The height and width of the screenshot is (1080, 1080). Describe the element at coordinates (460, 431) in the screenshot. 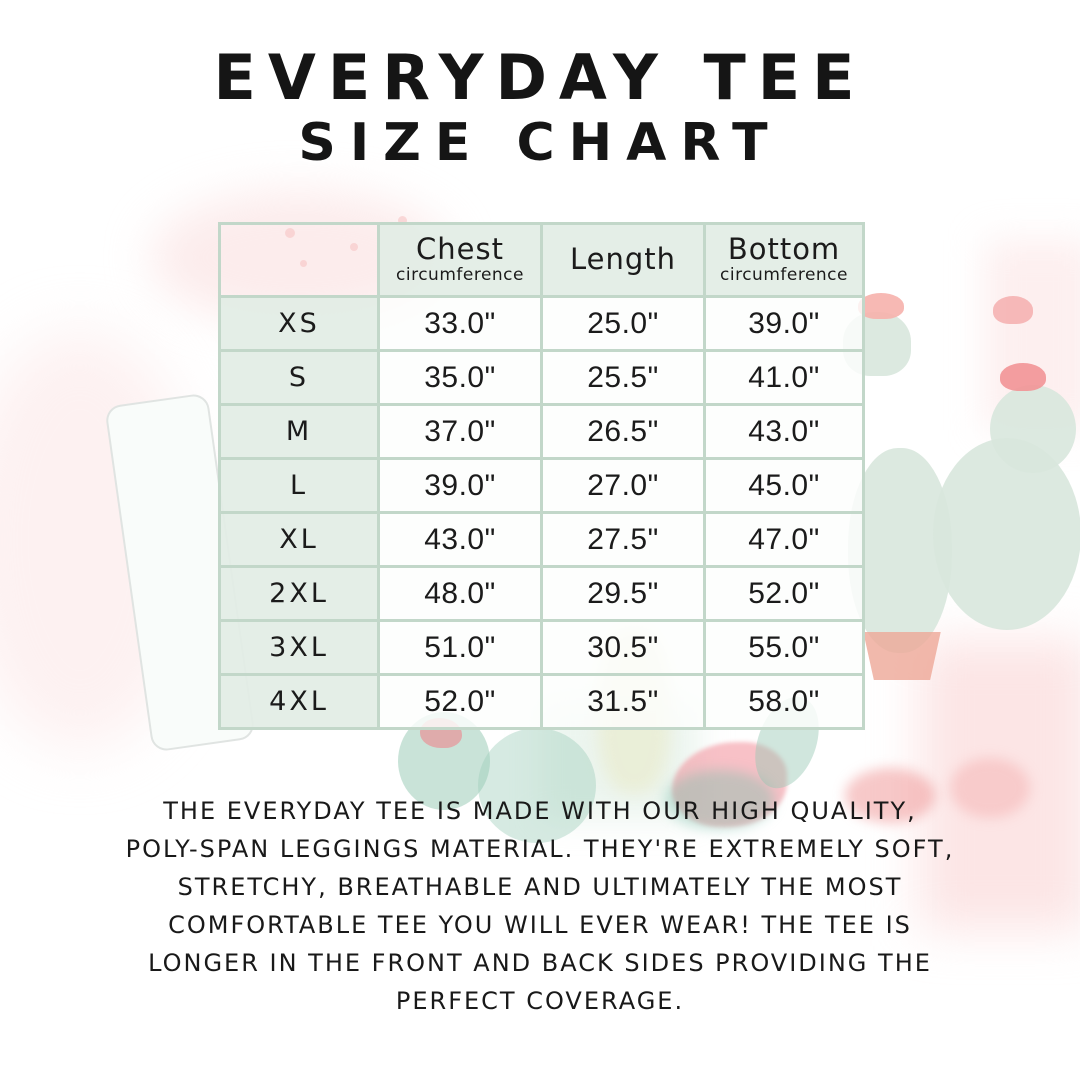

I see `chest-value: 37.0"` at that location.